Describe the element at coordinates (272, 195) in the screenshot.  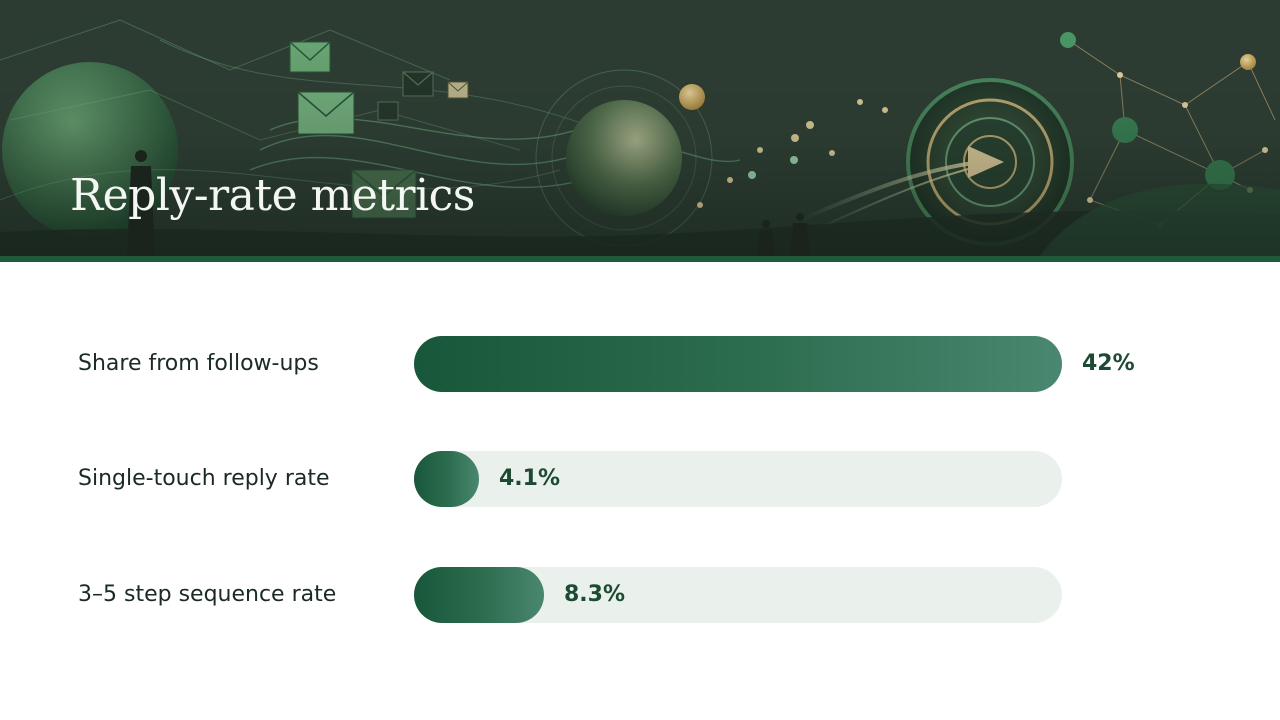
I see `page-title: Reply-rate metrics` at that location.